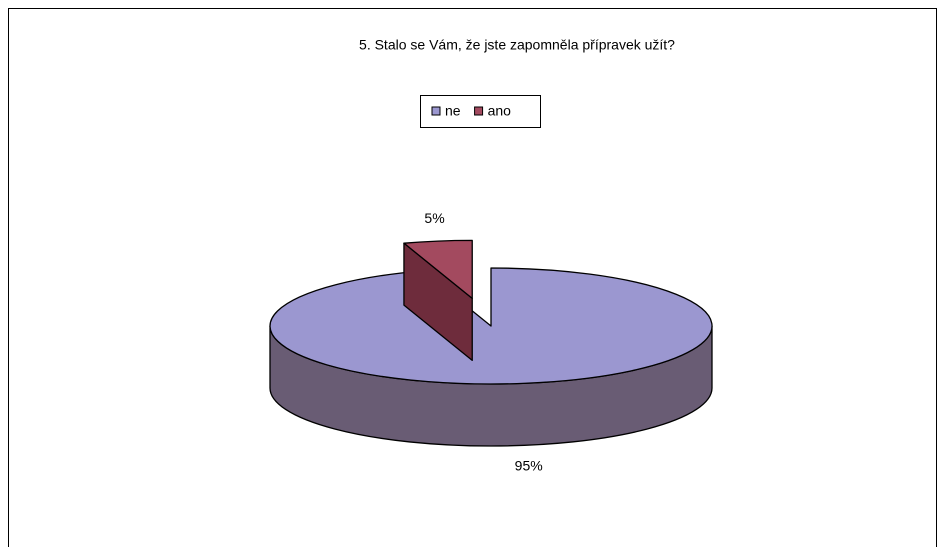 This screenshot has height=547, width=945. Describe the element at coordinates (453, 111) in the screenshot. I see `legend-label: ne` at that location.